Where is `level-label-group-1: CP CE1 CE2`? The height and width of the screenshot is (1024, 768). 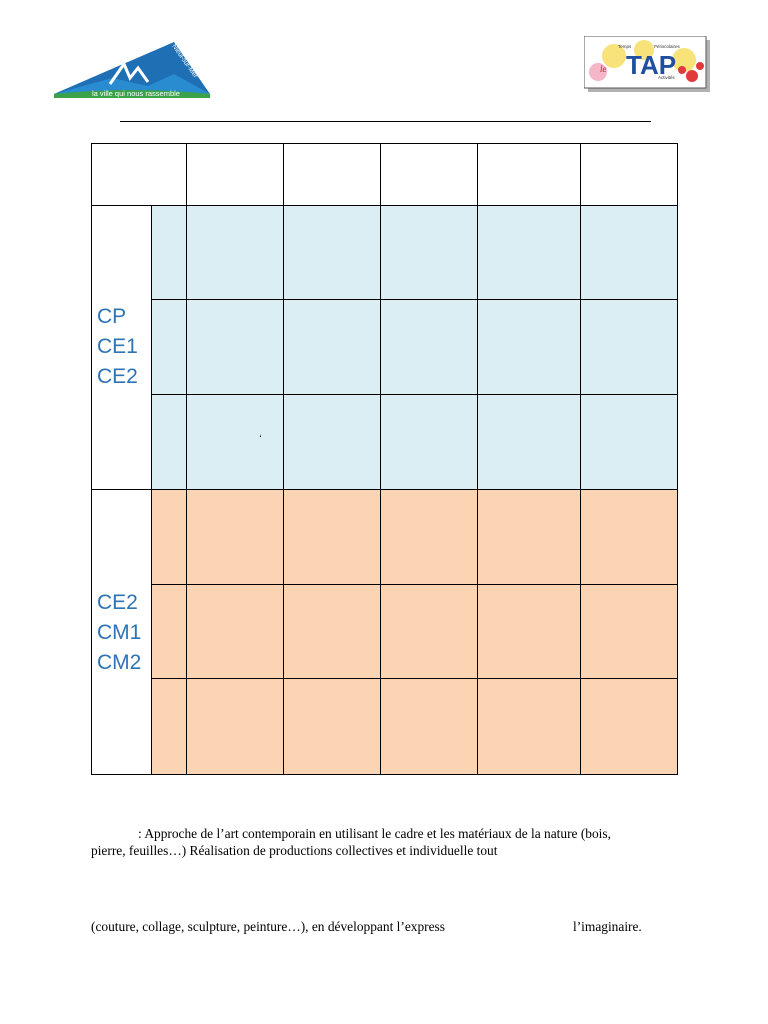 level-label-group-1: CP CE1 CE2 is located at coordinates (117, 347).